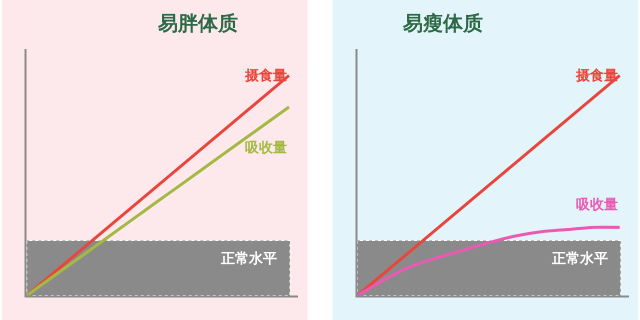 This screenshot has width=640, height=320. What do you see at coordinates (442, 23) in the screenshot?
I see `chart-title: 易瘦体质` at bounding box center [442, 23].